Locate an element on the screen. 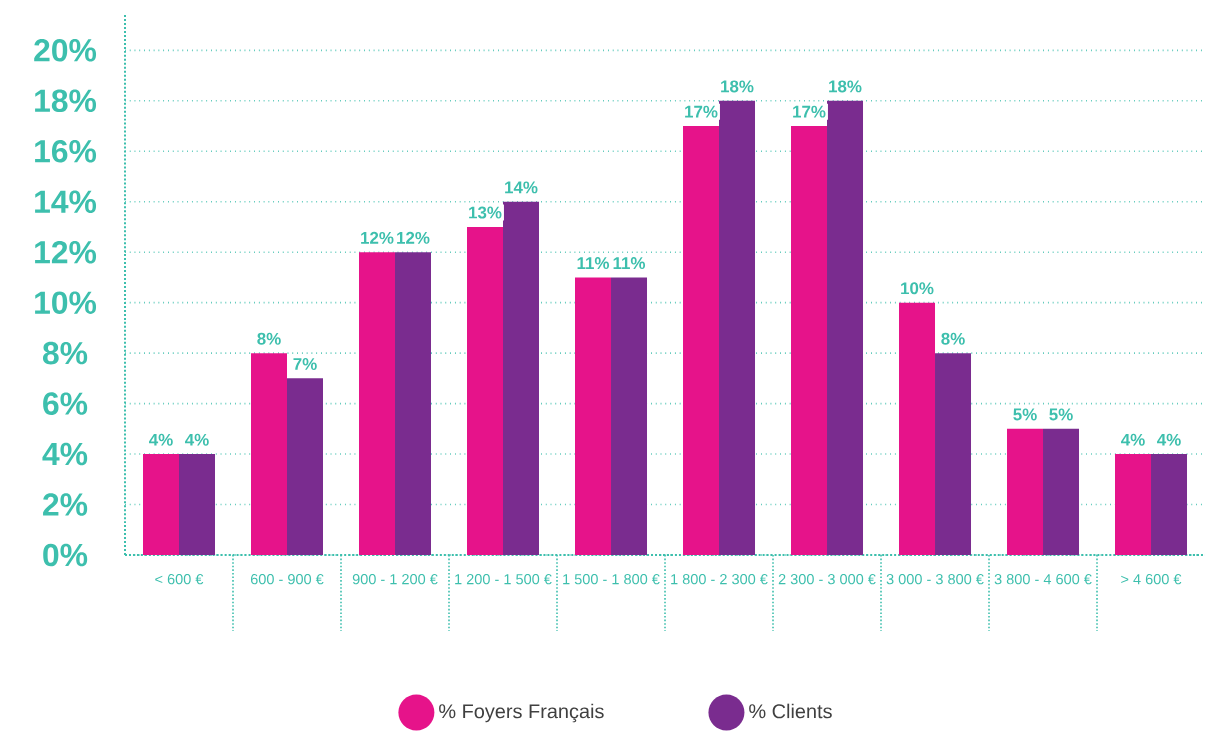 The width and height of the screenshot is (1206, 745). y-tick-label: 12% is located at coordinates (66, 252).